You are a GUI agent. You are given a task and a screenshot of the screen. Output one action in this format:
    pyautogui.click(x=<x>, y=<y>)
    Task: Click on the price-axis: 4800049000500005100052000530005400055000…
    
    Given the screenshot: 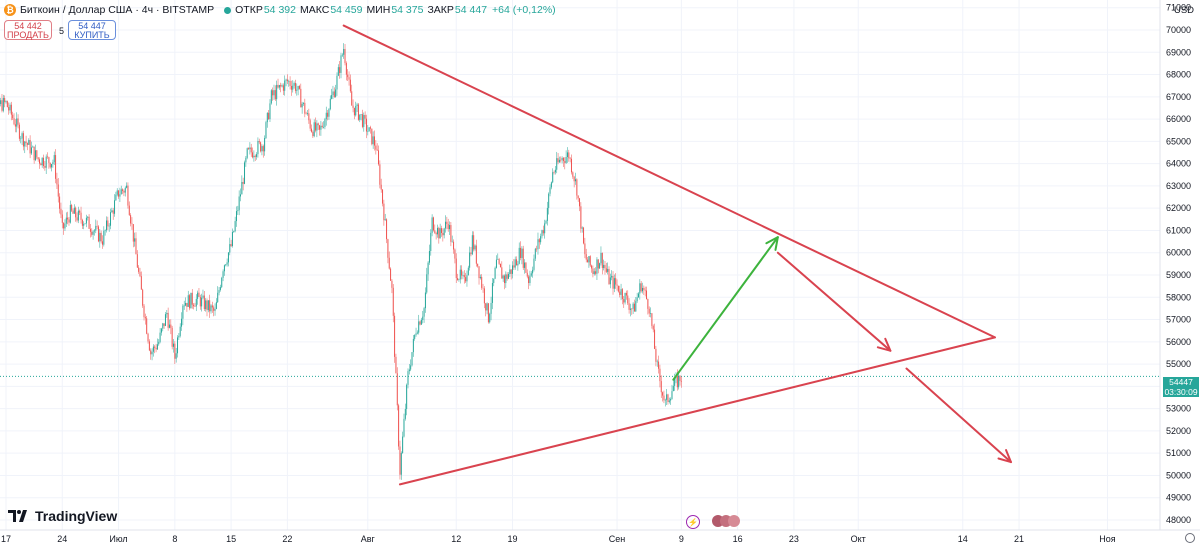 What is the action you would take?
    pyautogui.click(x=1178, y=264)
    